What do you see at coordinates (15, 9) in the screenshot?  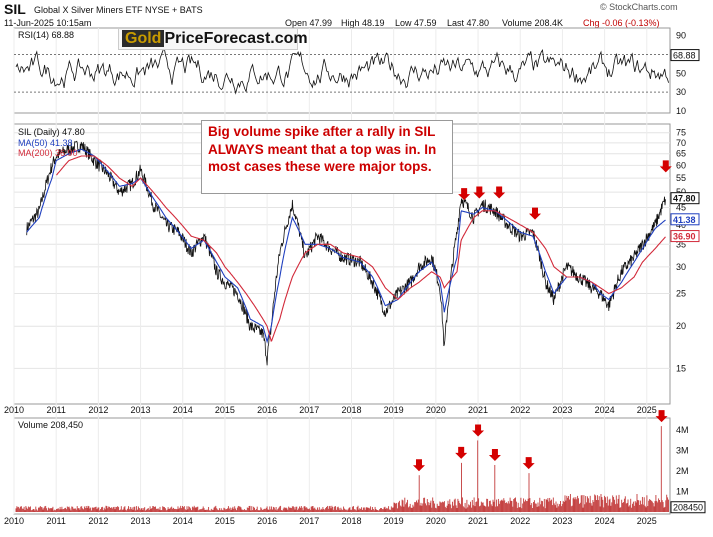 I see `ticker-symbol: SIL` at bounding box center [15, 9].